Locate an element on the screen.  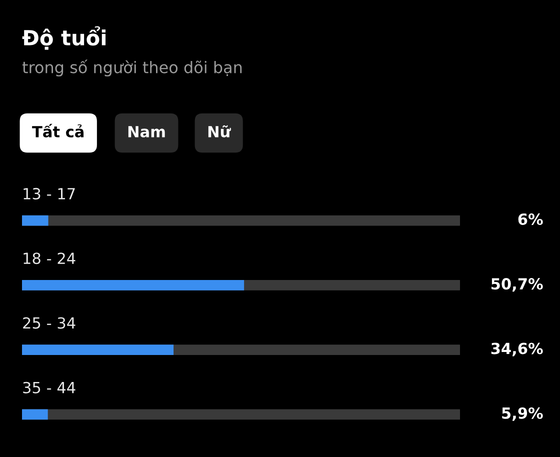
text: Nam is located at coordinates (146, 132).